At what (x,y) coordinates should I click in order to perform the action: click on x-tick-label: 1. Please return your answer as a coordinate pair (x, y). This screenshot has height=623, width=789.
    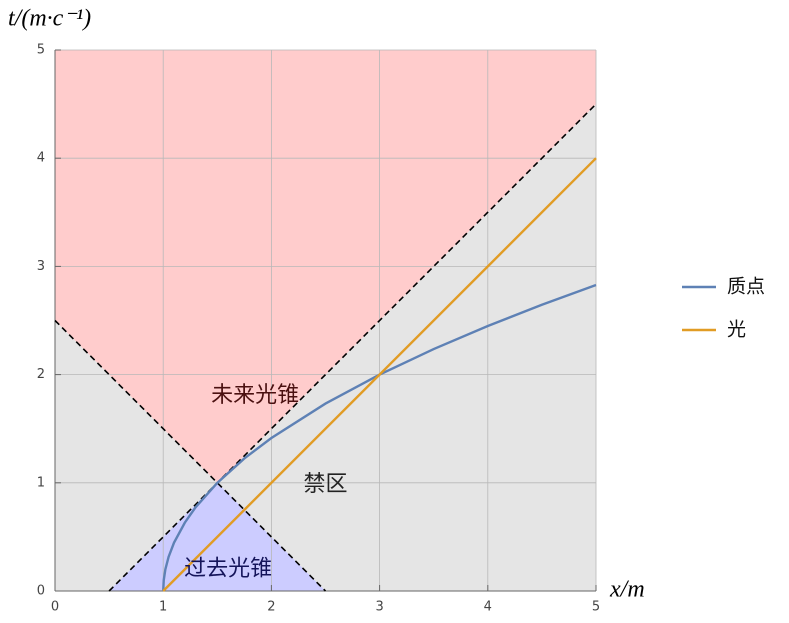
    Looking at the image, I should click on (163, 607).